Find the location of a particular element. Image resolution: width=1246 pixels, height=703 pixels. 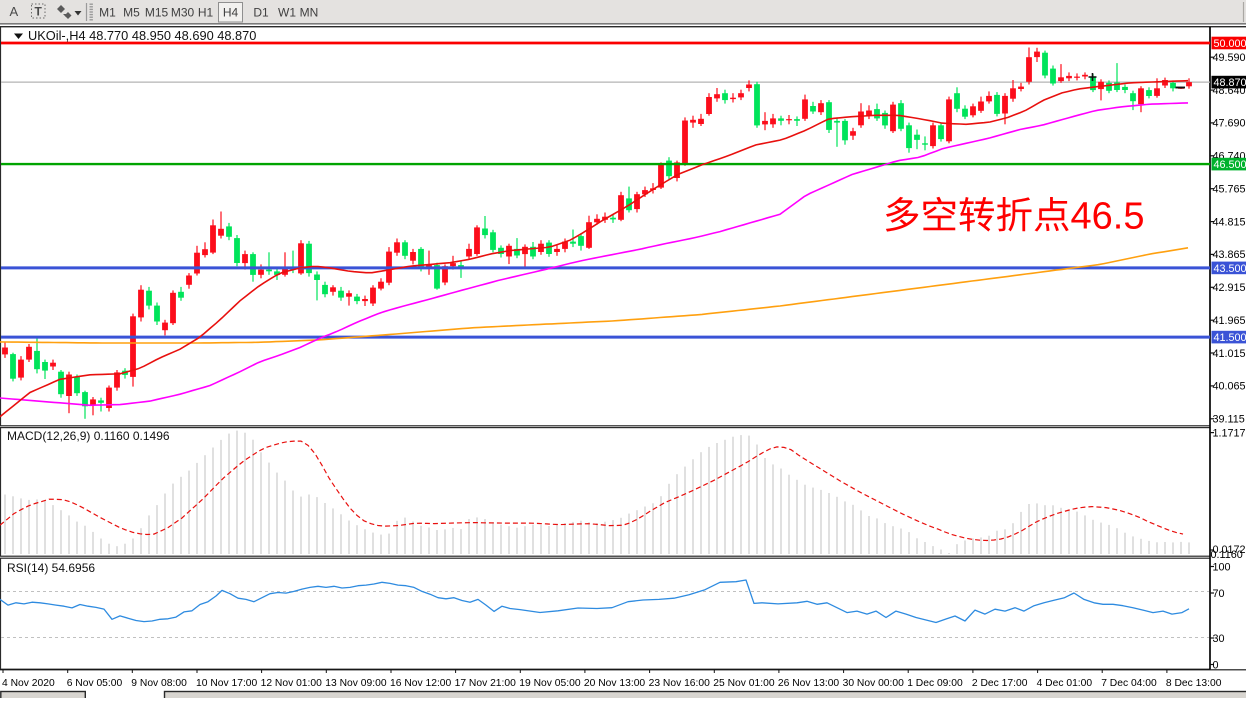

svg-text: 40.065 is located at coordinates (1229, 387).